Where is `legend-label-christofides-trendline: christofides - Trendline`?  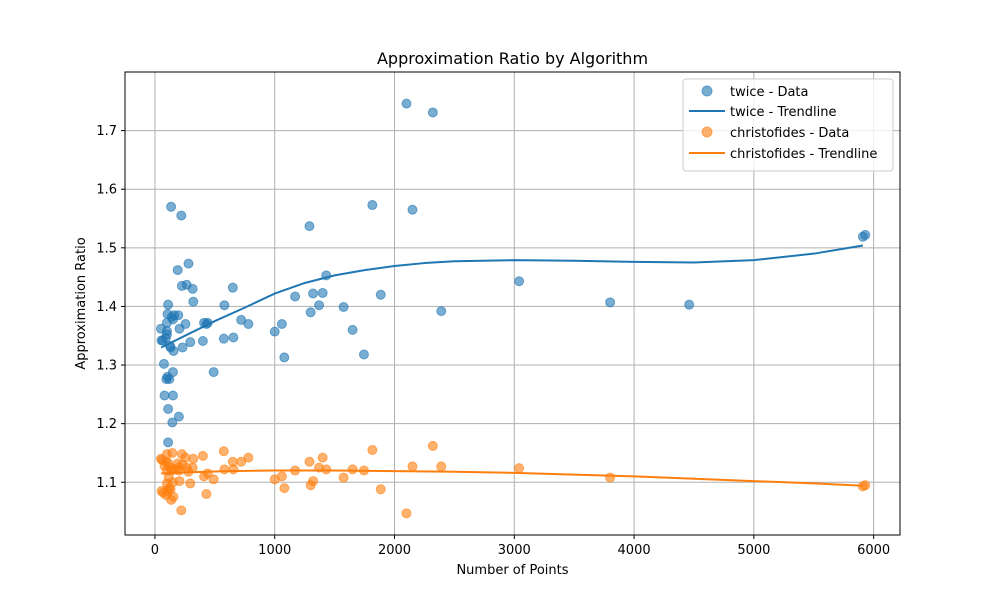 legend-label-christofides-trendline: christofides - Trendline is located at coordinates (803, 154).